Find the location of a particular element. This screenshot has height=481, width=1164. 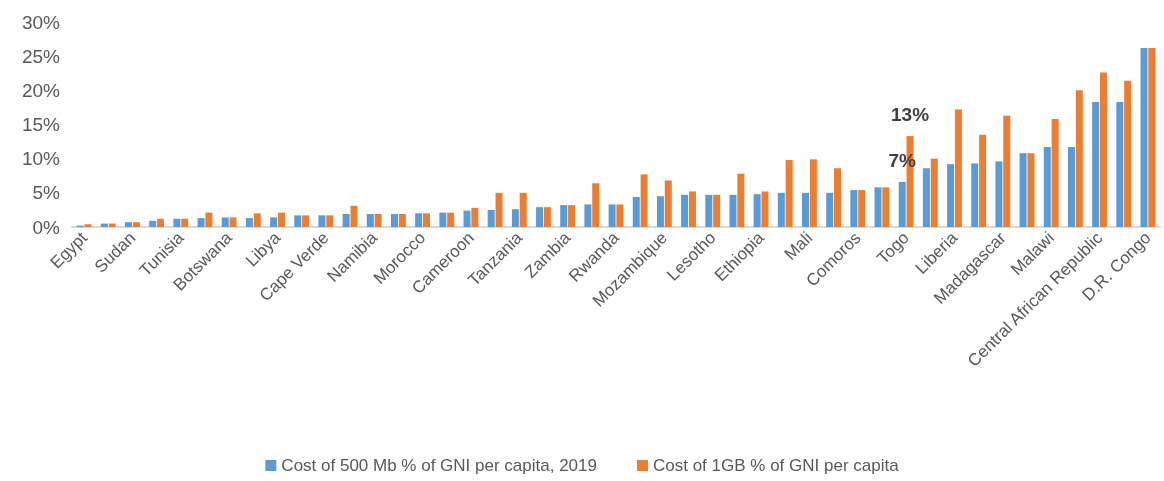

y-tick-label: 5% is located at coordinates (46, 193).